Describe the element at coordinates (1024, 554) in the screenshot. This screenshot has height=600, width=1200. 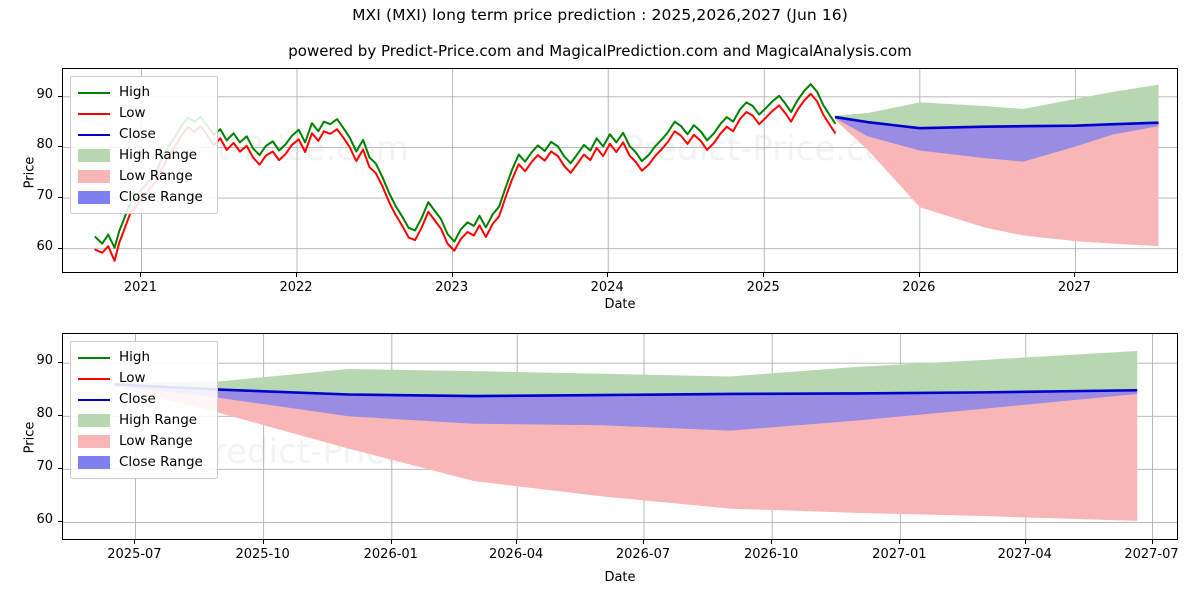
I see `x-tick-label: 2027-04` at that location.